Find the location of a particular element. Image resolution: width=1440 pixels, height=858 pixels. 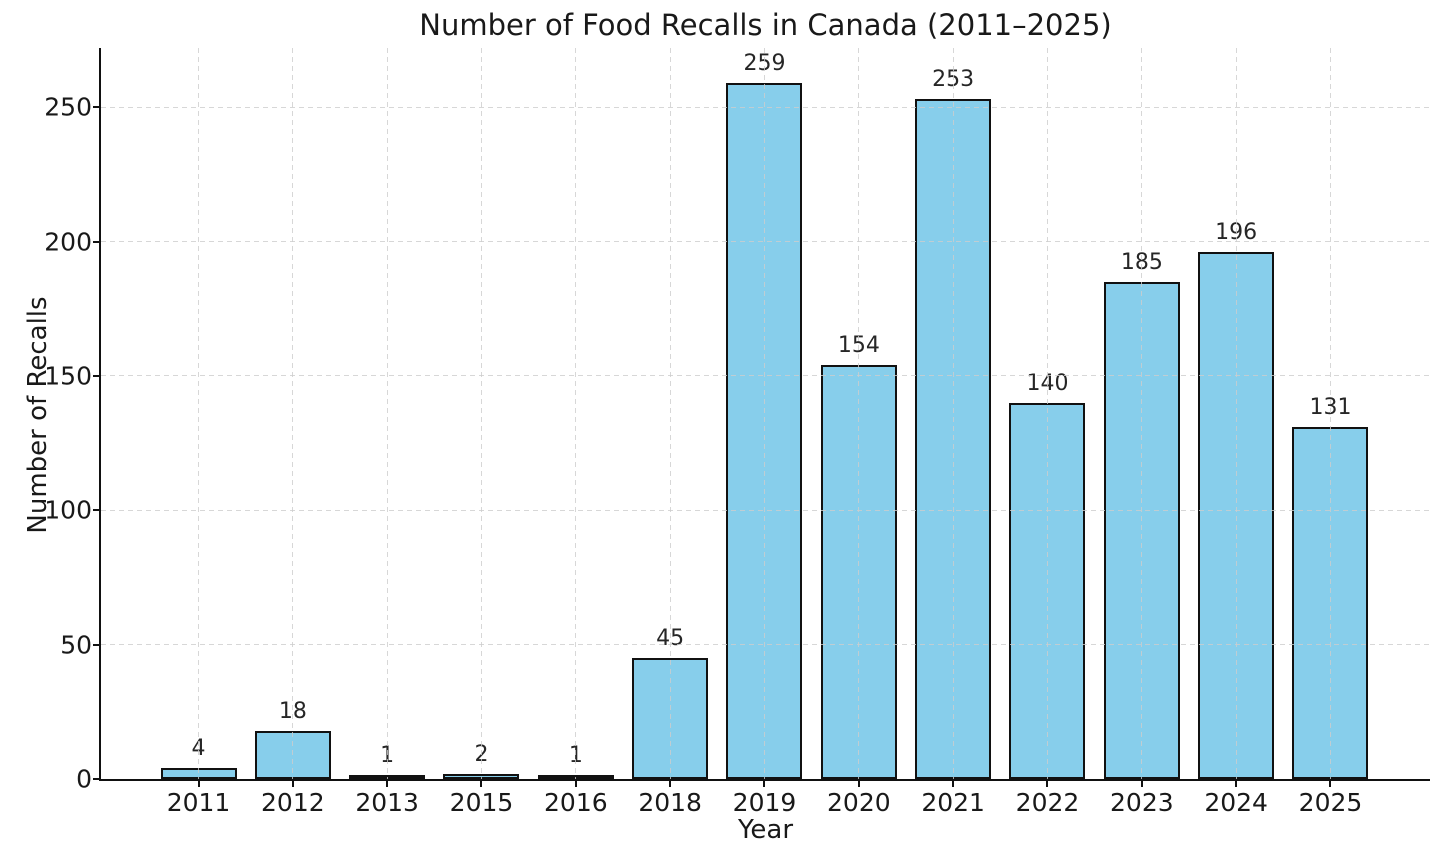

bar-value-label: 4 is located at coordinates (198, 749).